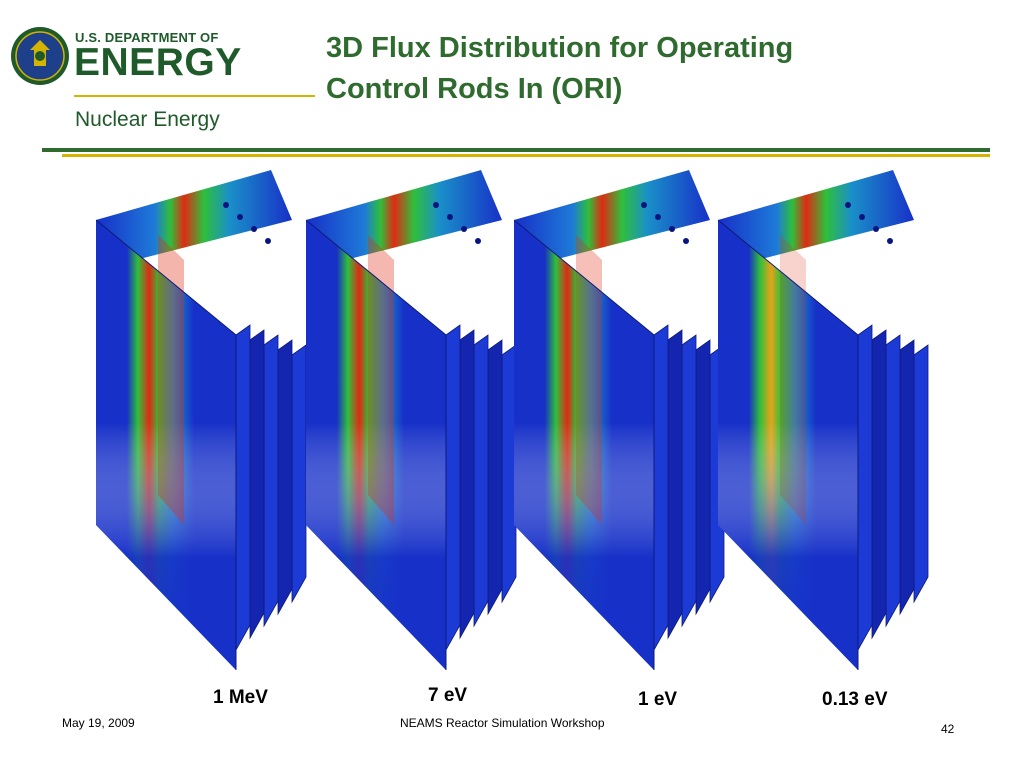  What do you see at coordinates (40, 56) in the screenshot?
I see `doe-seal-icon` at bounding box center [40, 56].